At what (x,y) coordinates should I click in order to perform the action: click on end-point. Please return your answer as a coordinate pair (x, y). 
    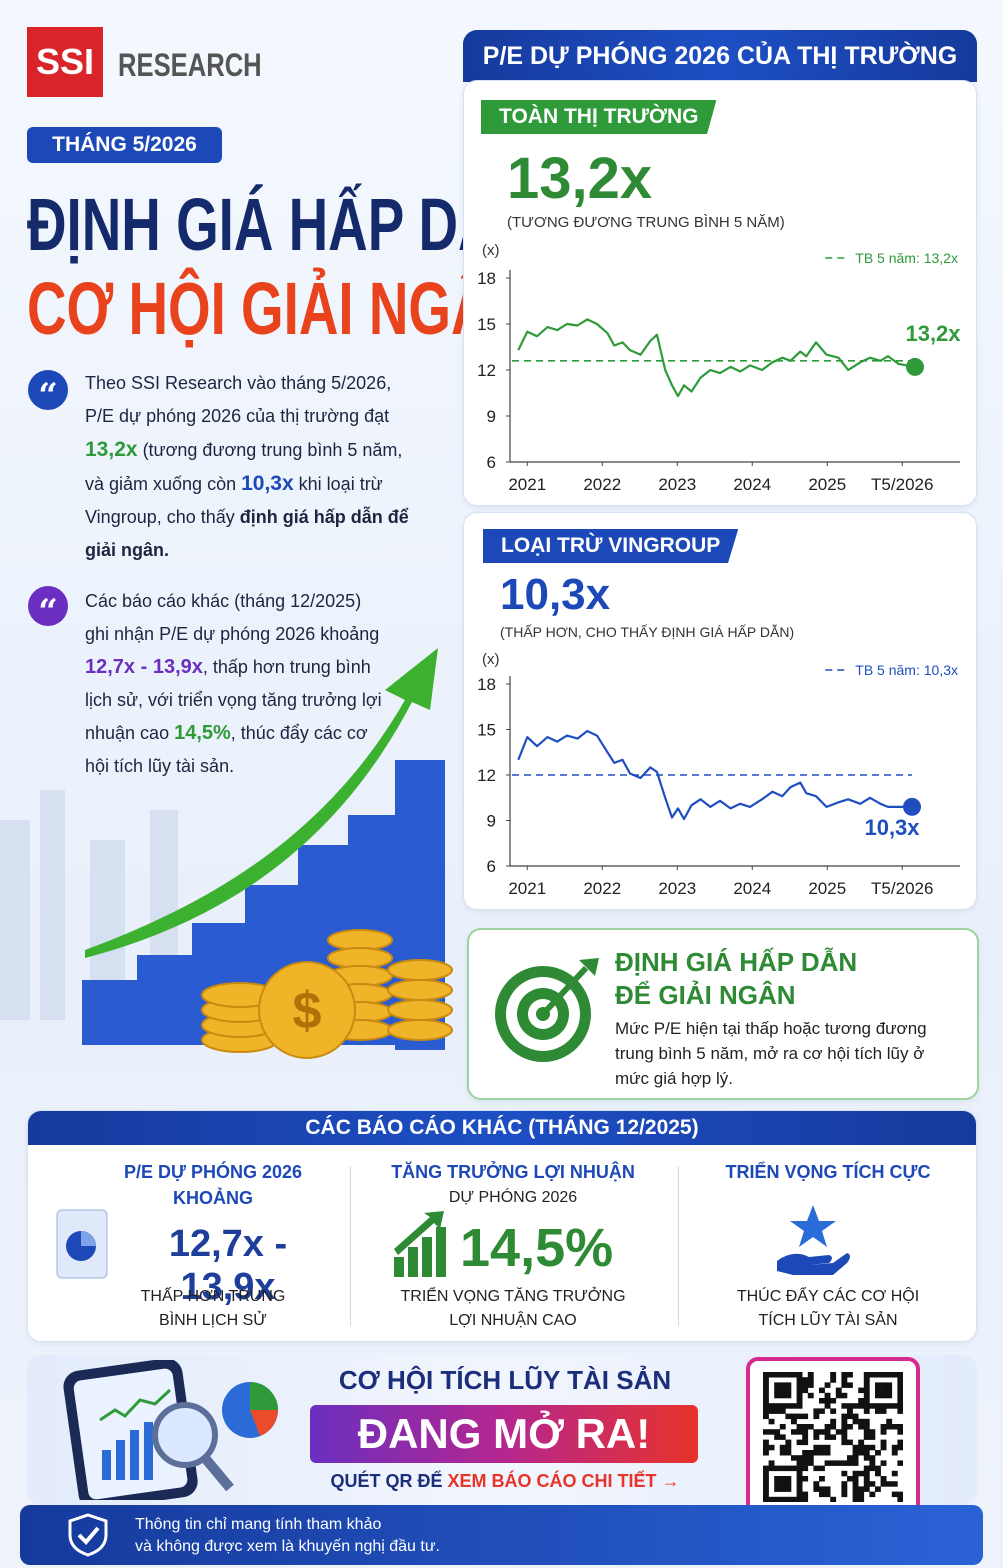
    Looking at the image, I should click on (915, 366).